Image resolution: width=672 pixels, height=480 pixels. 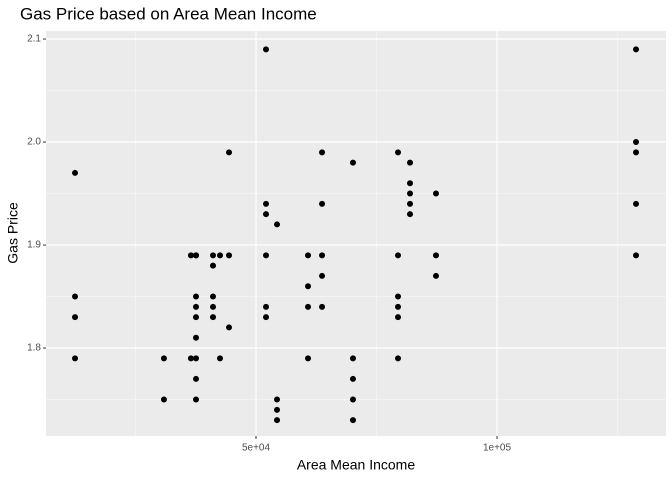 What do you see at coordinates (356, 465) in the screenshot?
I see `x-axis-label: Area Mean Income` at bounding box center [356, 465].